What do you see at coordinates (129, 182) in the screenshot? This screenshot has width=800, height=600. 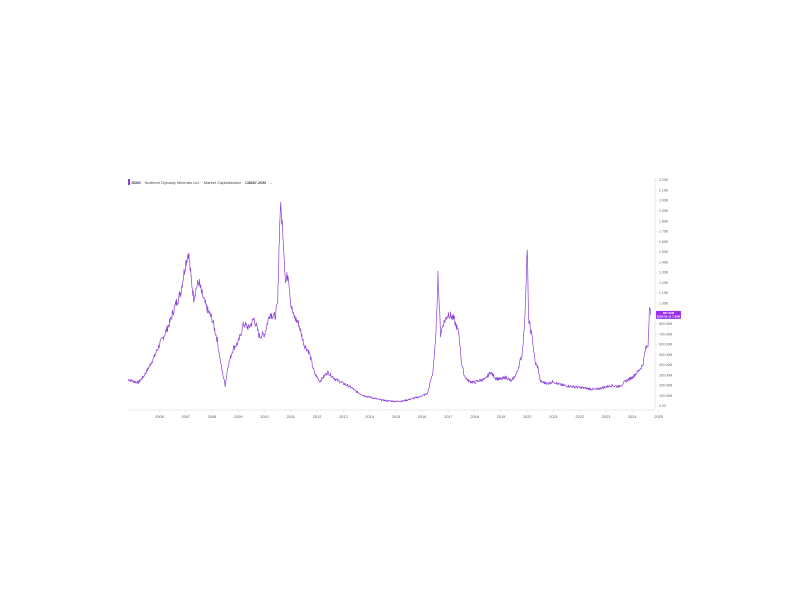 I see `series-color-swatch` at bounding box center [129, 182].